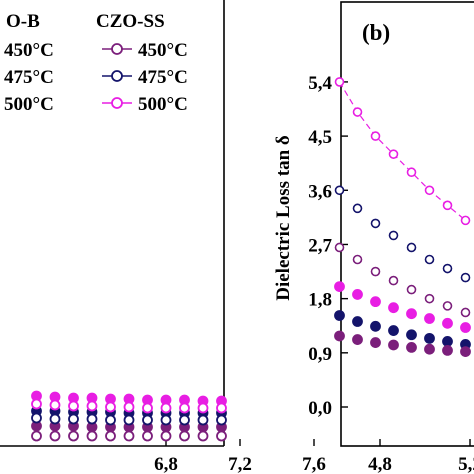 The height and width of the screenshot is (474, 474). I want to click on panel-b-y-ticks: 0,0 0,9 1,8 2,7 3,6 4,5 5,4, so click(328, 246).